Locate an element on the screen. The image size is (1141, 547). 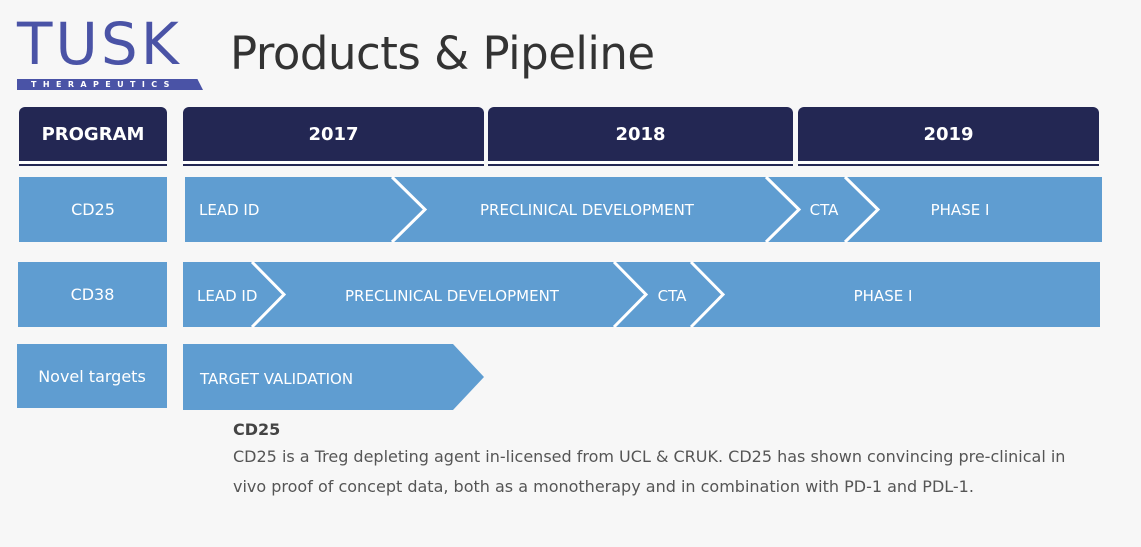
pipeline-bar-cd38 is located at coordinates (641, 294).